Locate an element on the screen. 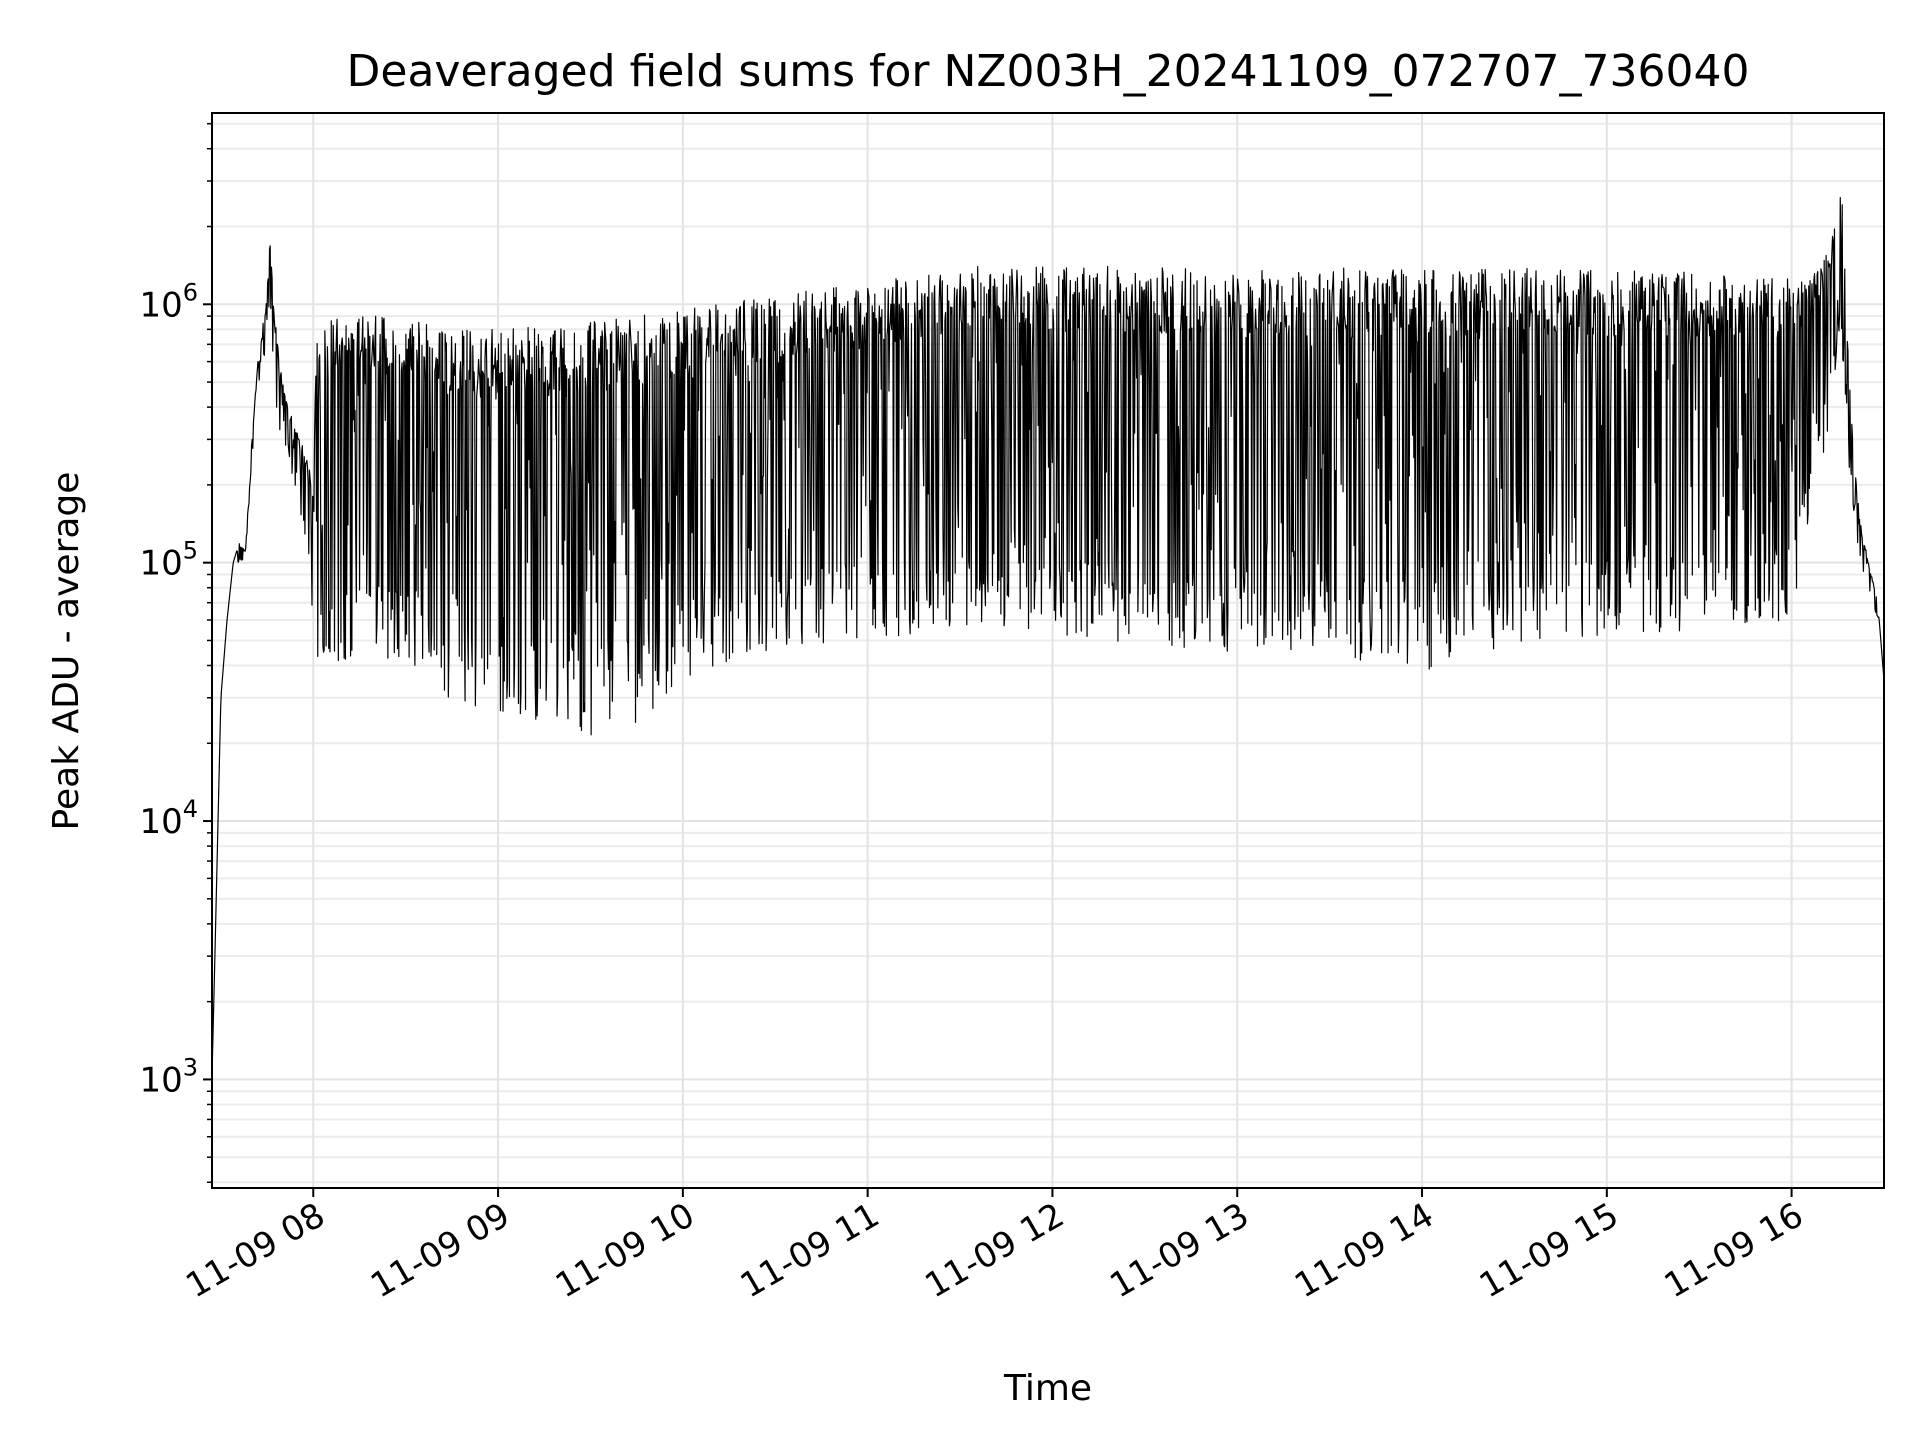 This screenshot has width=1920, height=1440. y-tick-label: 10⁶ is located at coordinates (168, 301).